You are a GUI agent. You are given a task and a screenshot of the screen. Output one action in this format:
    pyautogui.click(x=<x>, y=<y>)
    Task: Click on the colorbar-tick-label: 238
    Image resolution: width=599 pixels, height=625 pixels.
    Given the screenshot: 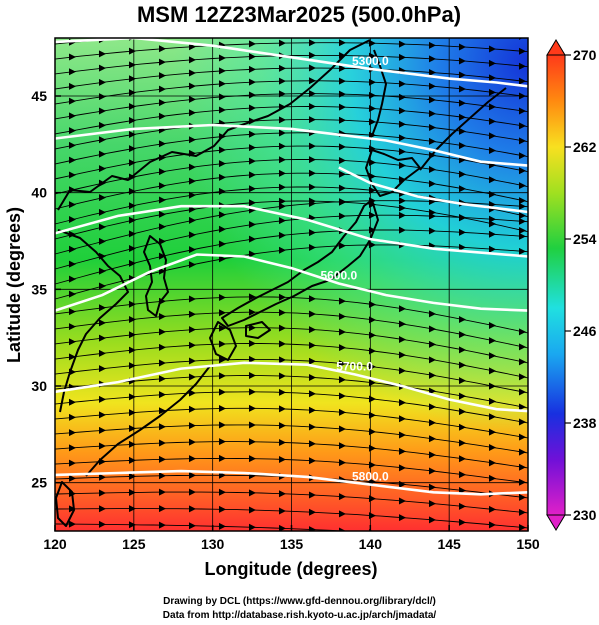 What is the action you would take?
    pyautogui.click(x=585, y=423)
    